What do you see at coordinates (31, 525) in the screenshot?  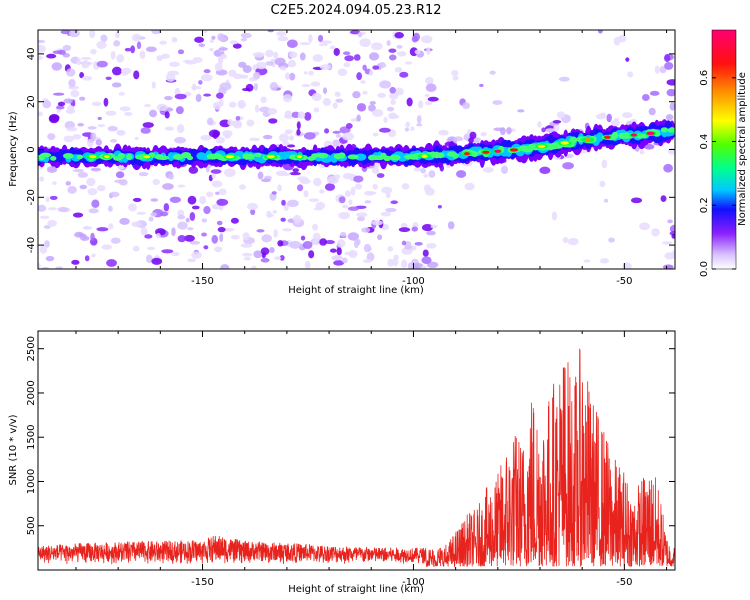 I see `snr-ytick-label: 500` at bounding box center [31, 525].